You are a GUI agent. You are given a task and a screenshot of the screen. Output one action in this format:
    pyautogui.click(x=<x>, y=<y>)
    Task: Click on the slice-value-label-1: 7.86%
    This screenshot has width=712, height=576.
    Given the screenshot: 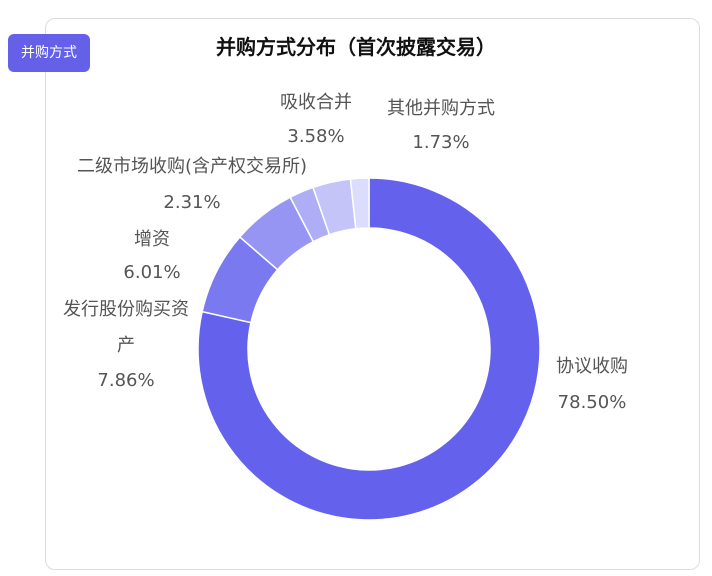 What is the action you would take?
    pyautogui.click(x=125, y=380)
    